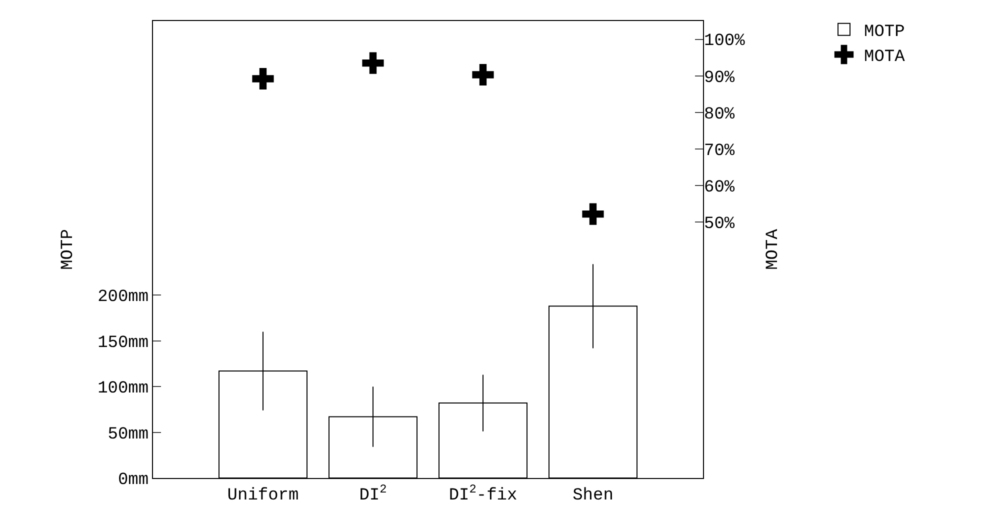  What do you see at coordinates (885, 58) in the screenshot?
I see `legend-label: MOTA` at bounding box center [885, 58].